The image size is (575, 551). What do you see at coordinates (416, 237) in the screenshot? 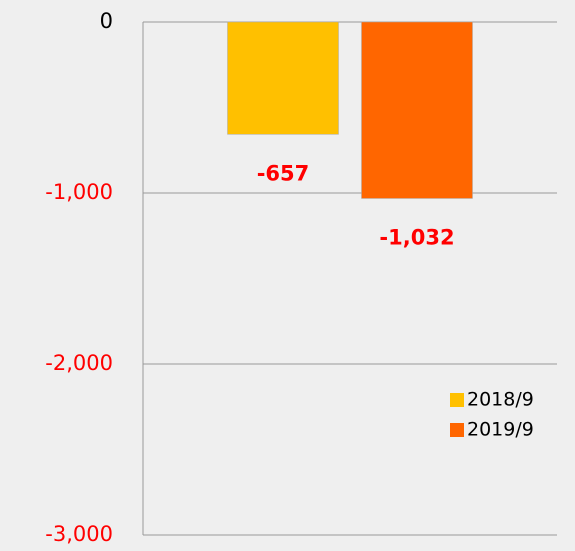
I see `value-label: -1,032` at bounding box center [416, 237].